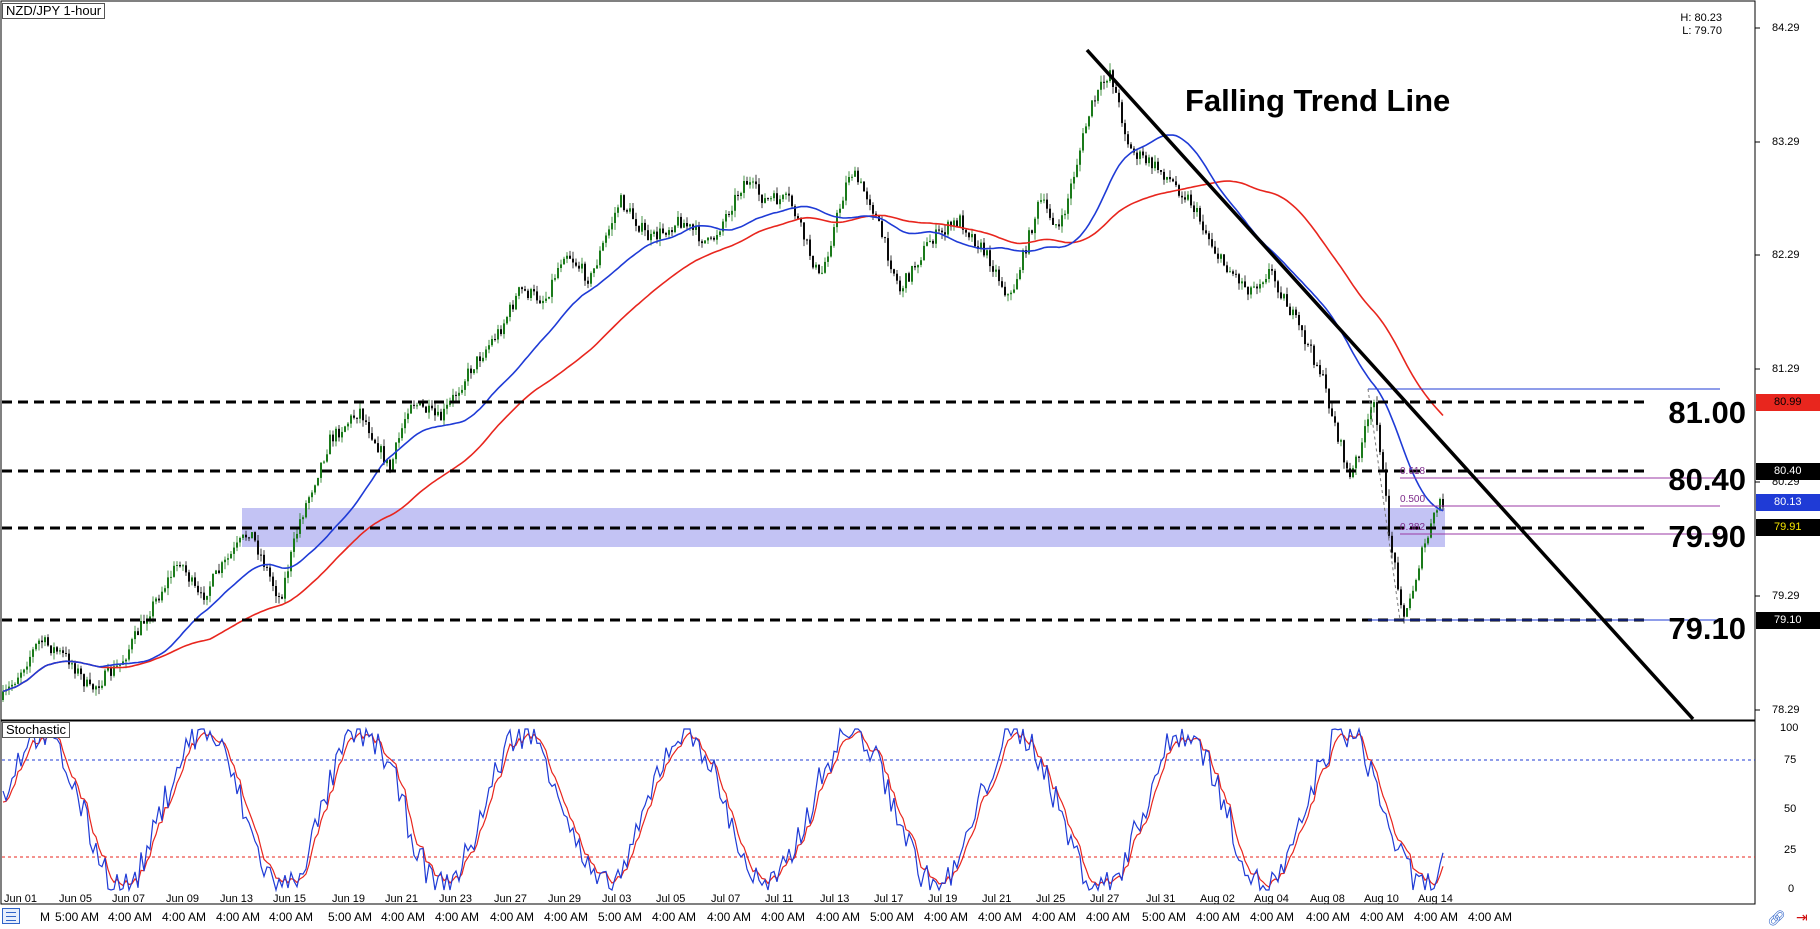 The width and height of the screenshot is (1820, 929). Describe the element at coordinates (1788, 471) in the screenshot. I see `price-tag-80-40: 80.40` at that location.